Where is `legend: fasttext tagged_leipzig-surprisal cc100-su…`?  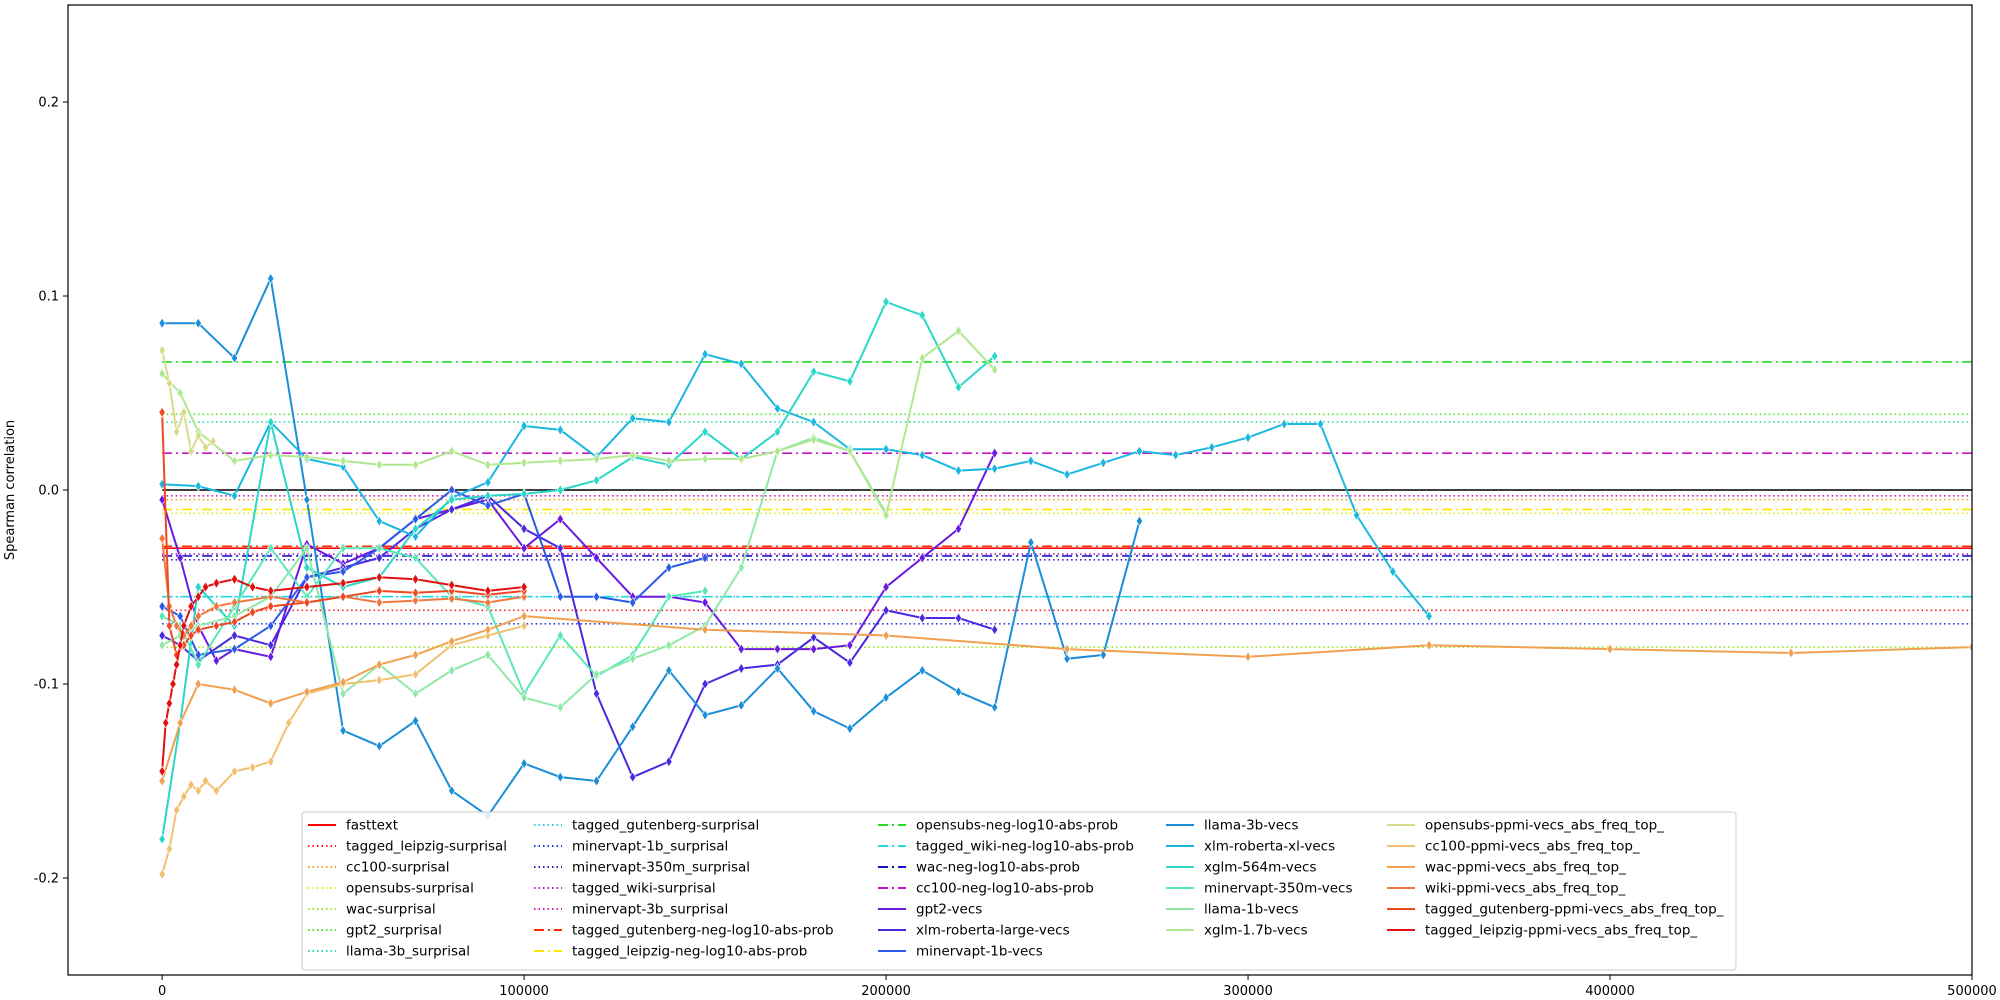 legend: fasttext tagged_leipzig-surprisal cc100-su… is located at coordinates (1019, 891).